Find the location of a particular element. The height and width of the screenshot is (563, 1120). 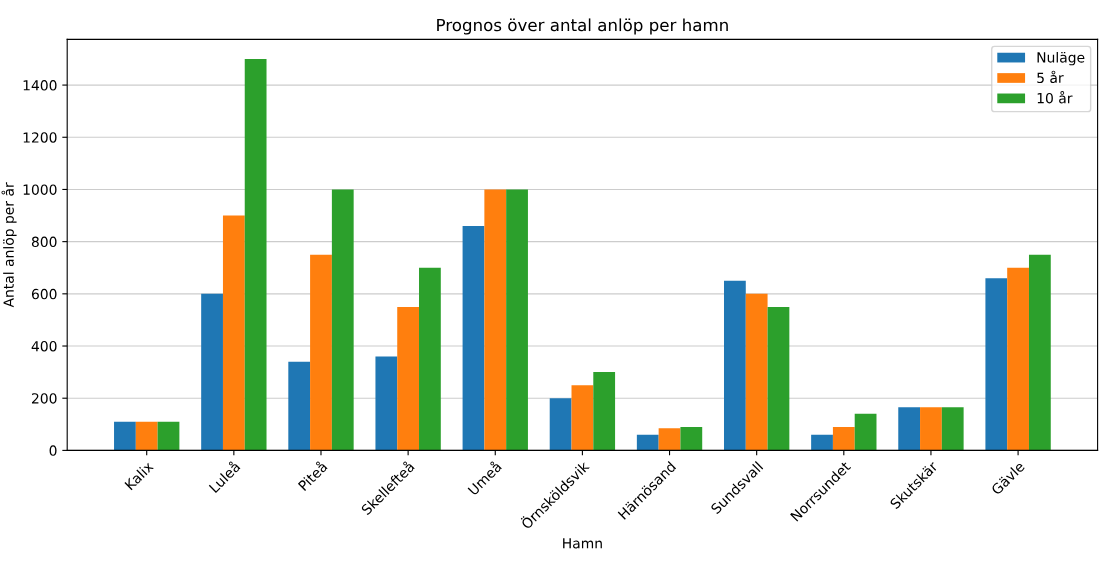

chart-title: Prognos över antal anlöp per hamn is located at coordinates (582, 26).